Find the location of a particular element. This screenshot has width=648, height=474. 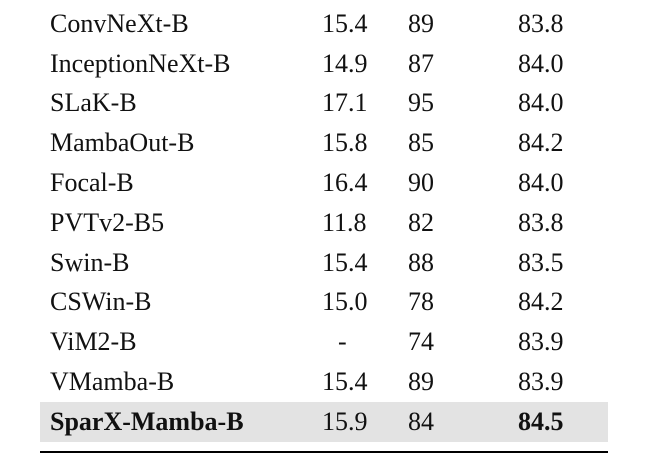

table-row: InceptionNeXt-B 14.9 87 84.0 is located at coordinates (324, 64).